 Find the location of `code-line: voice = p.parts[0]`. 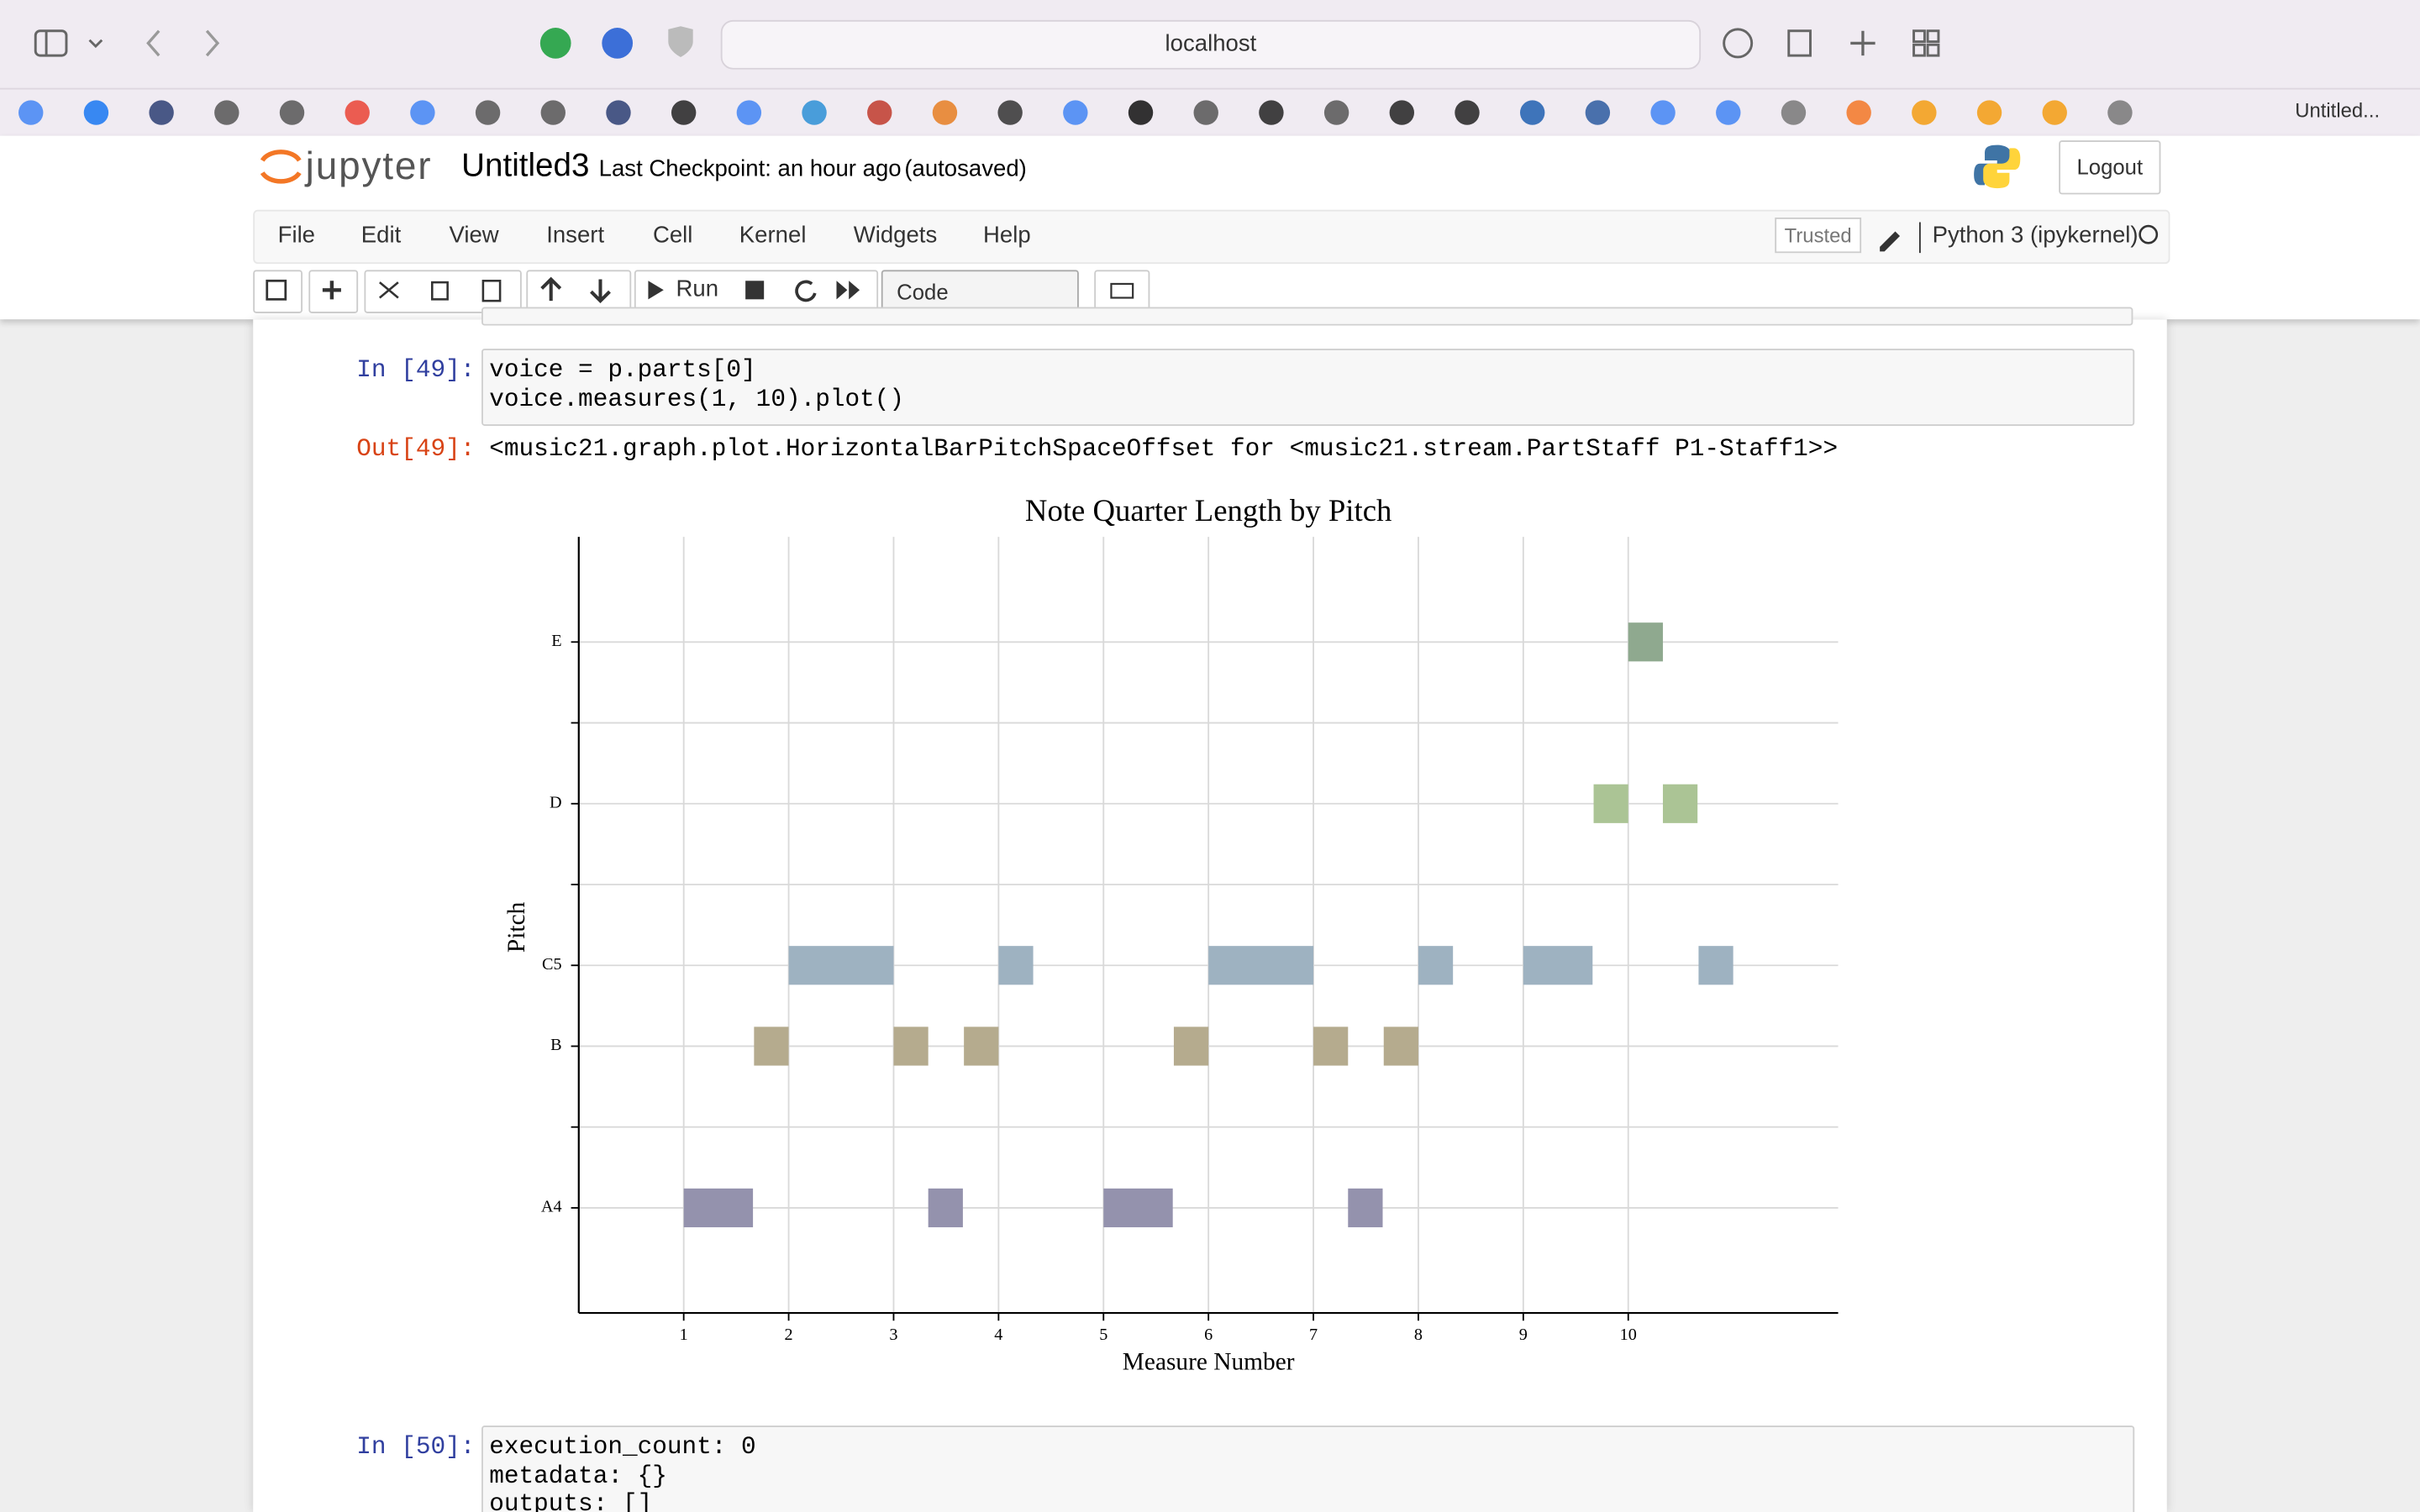

code-line: voice = p.parts[0] is located at coordinates (622, 370).